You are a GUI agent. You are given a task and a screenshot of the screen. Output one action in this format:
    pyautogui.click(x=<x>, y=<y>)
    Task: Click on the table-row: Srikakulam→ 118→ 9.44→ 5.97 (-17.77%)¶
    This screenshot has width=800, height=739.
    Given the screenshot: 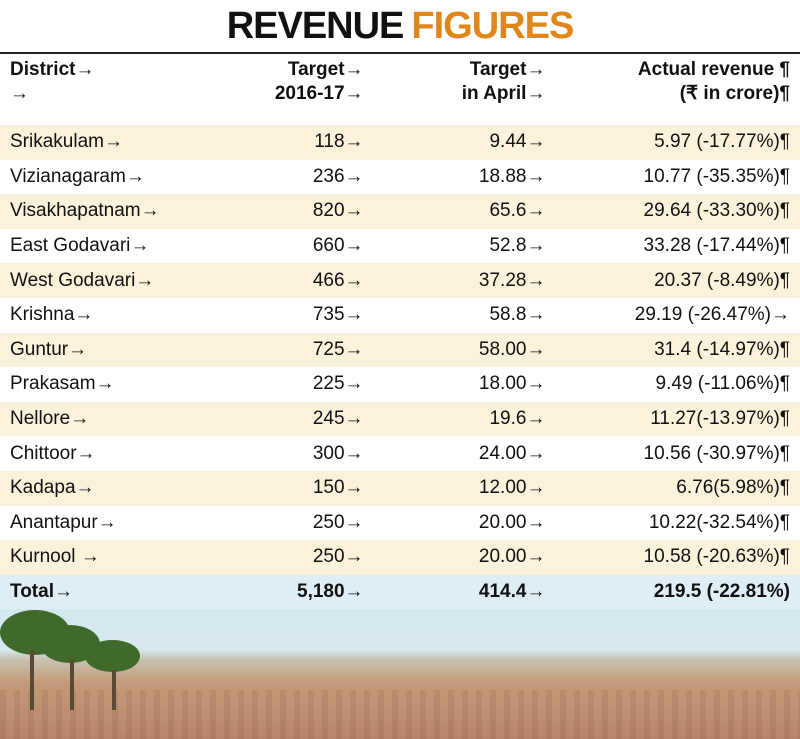 What is the action you would take?
    pyautogui.click(x=400, y=142)
    